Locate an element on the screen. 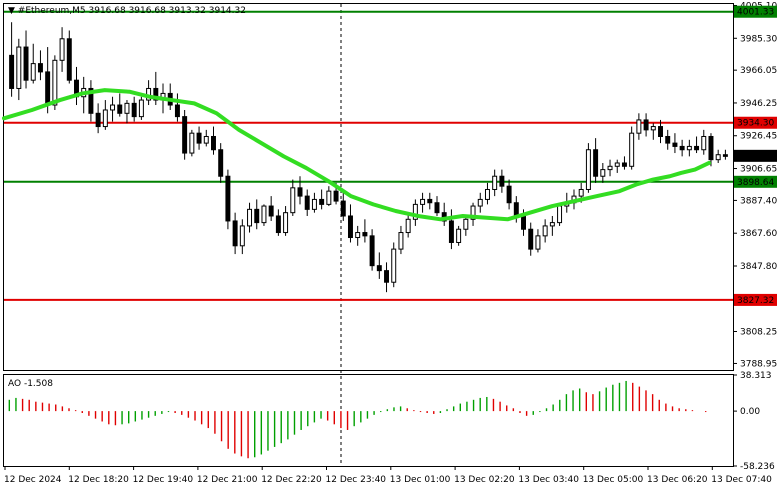 This screenshot has width=781, height=489. y-tick-label: 3906.65 is located at coordinates (758, 170).